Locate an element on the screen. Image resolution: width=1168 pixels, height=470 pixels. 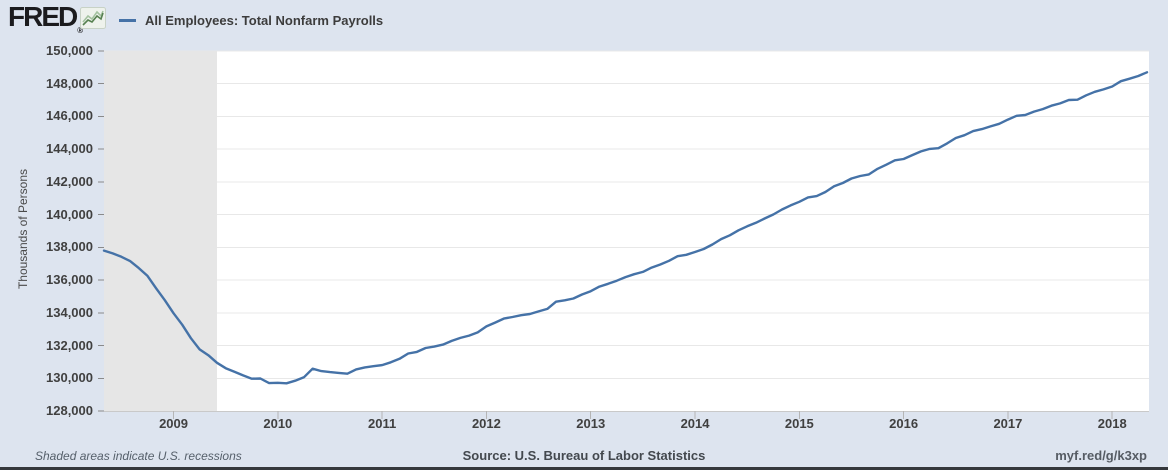
y-axis-tick-label: 134,000 is located at coordinates (69, 312).